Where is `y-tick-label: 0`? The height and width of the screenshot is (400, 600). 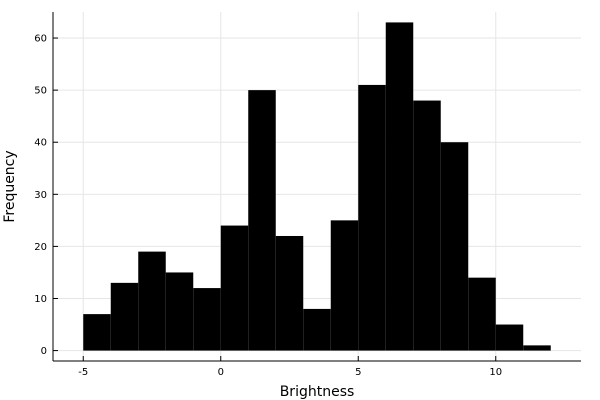 y-tick-label: 0 is located at coordinates (44, 351).